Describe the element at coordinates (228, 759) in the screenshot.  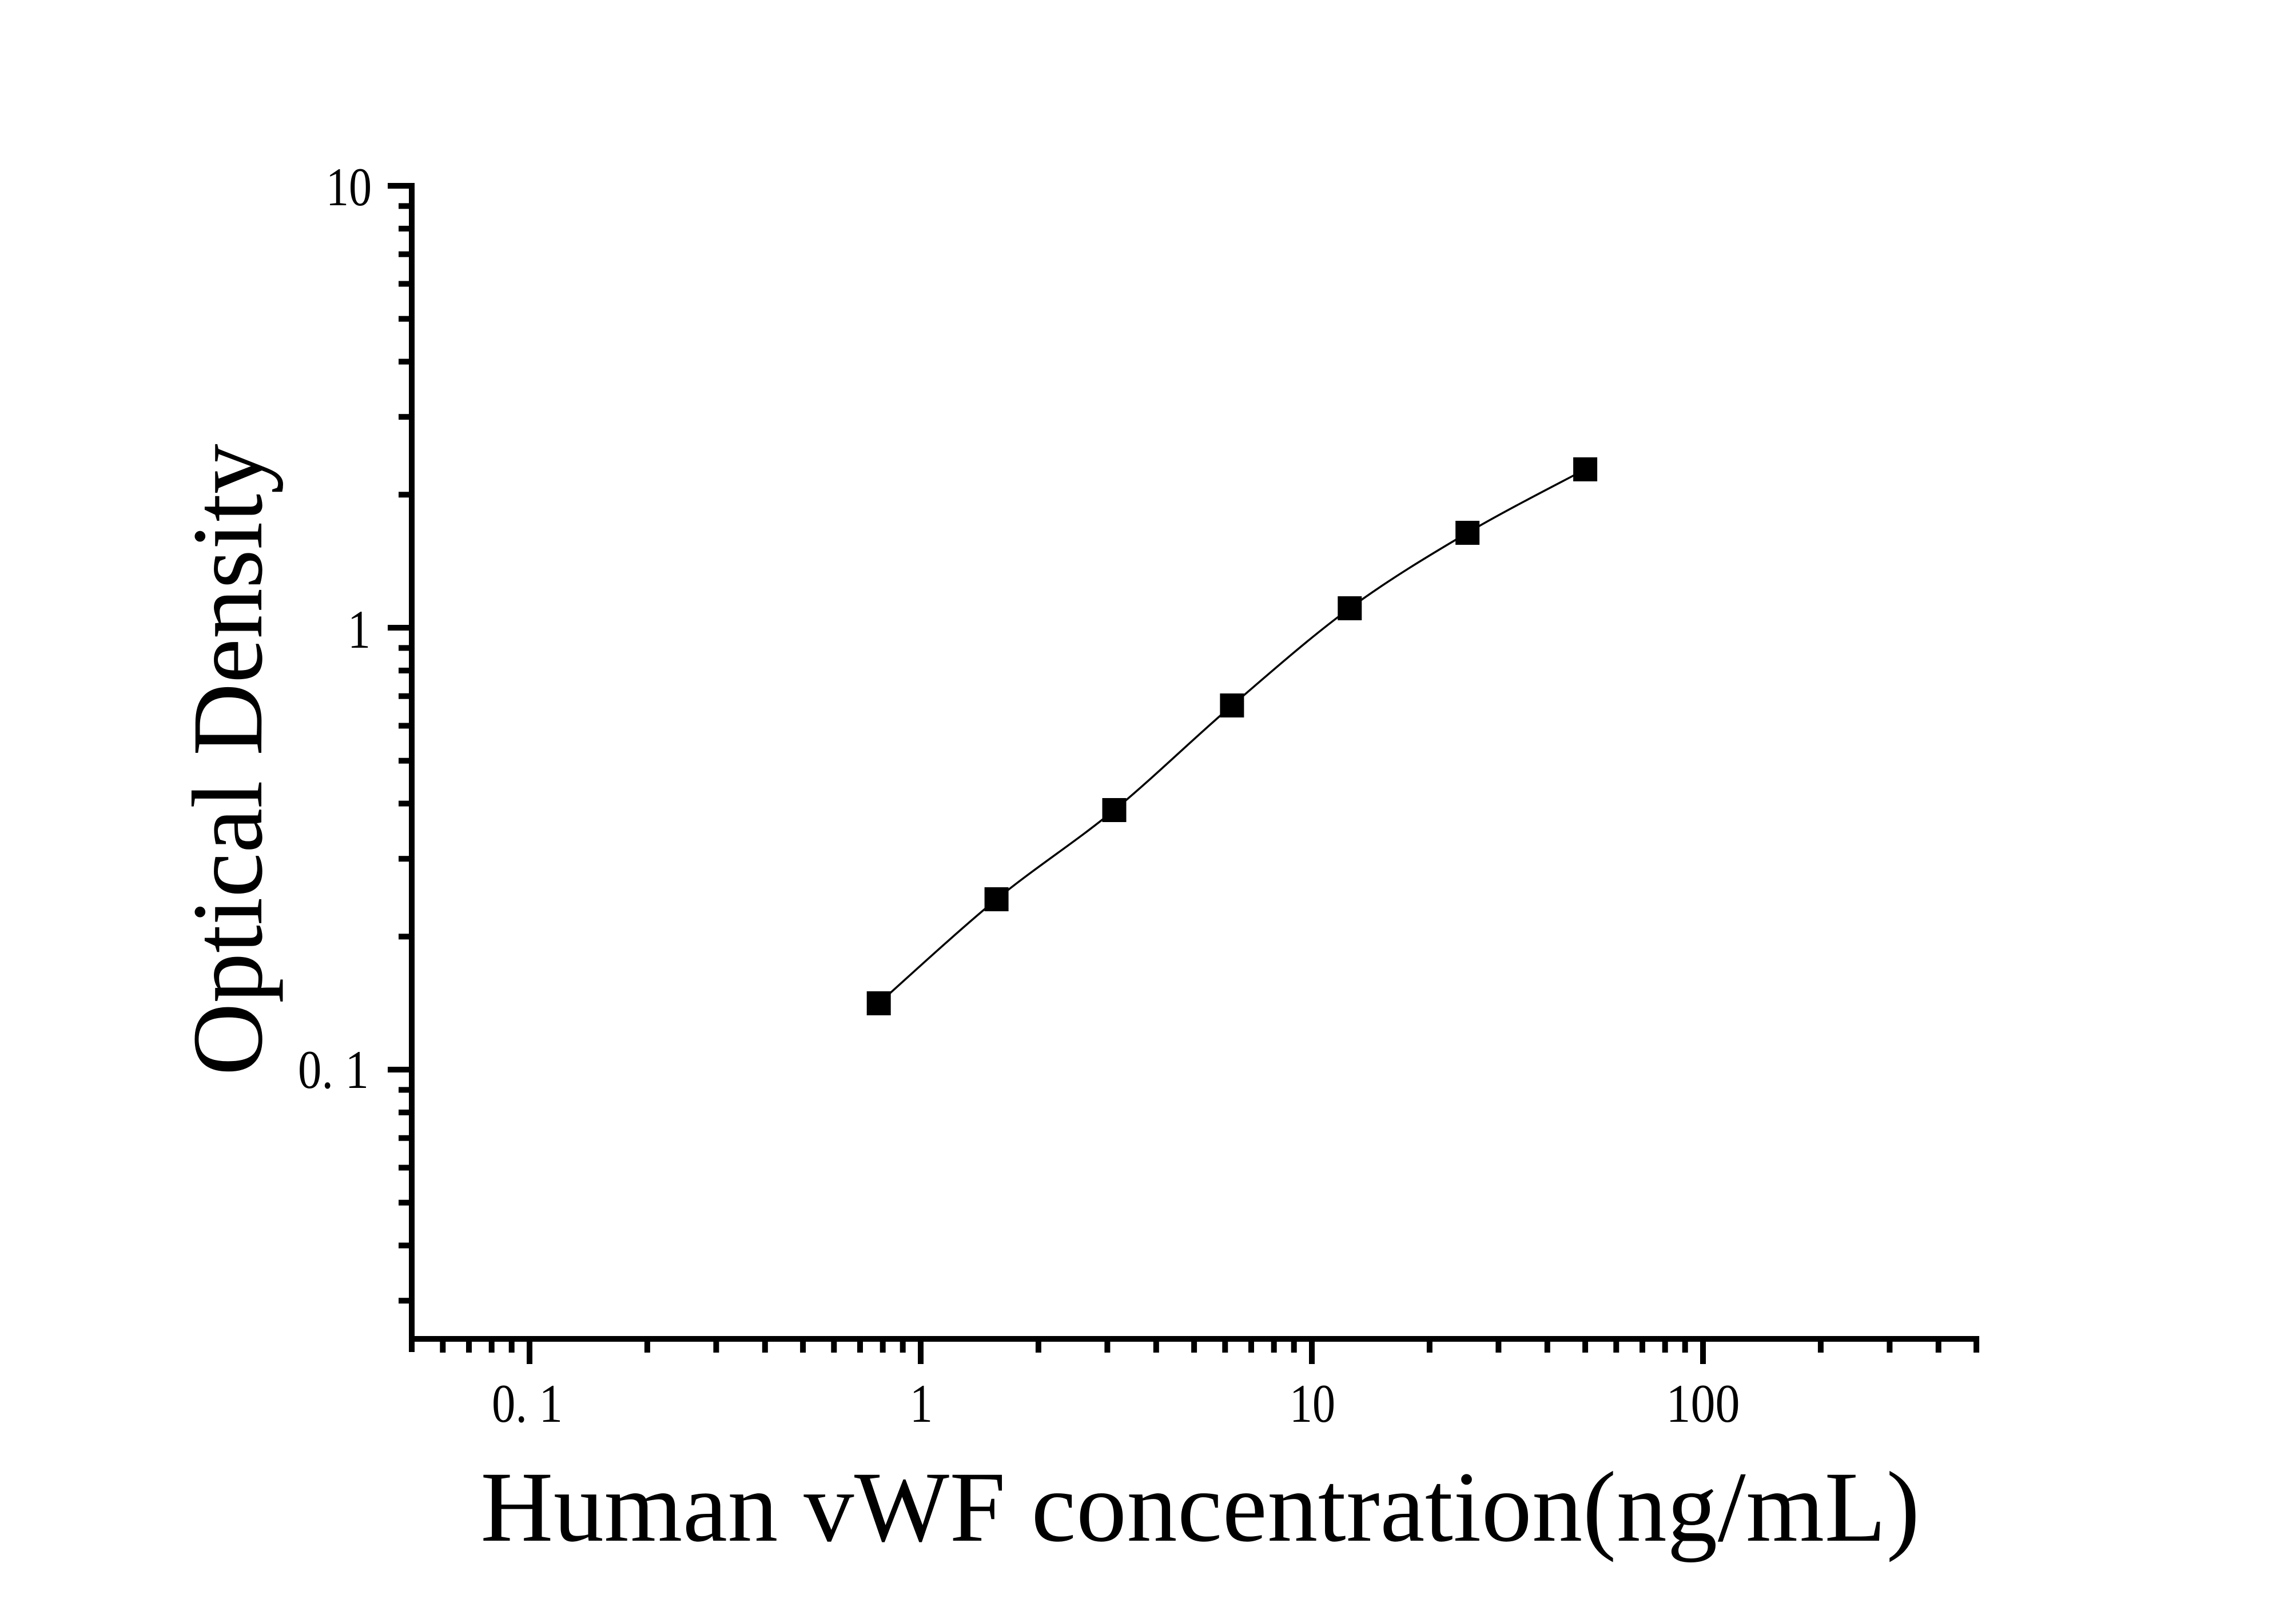
I see `svg-text: Optical Density` at that location.